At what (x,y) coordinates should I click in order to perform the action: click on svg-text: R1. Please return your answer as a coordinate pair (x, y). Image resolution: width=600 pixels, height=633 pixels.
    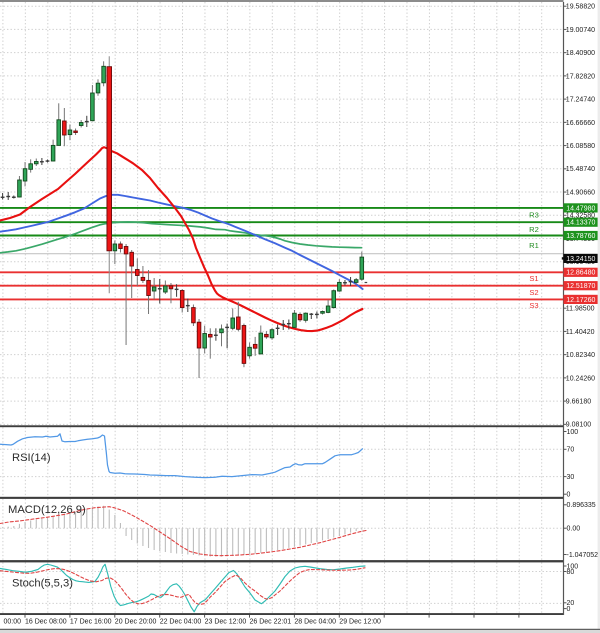
    Looking at the image, I should click on (534, 245).